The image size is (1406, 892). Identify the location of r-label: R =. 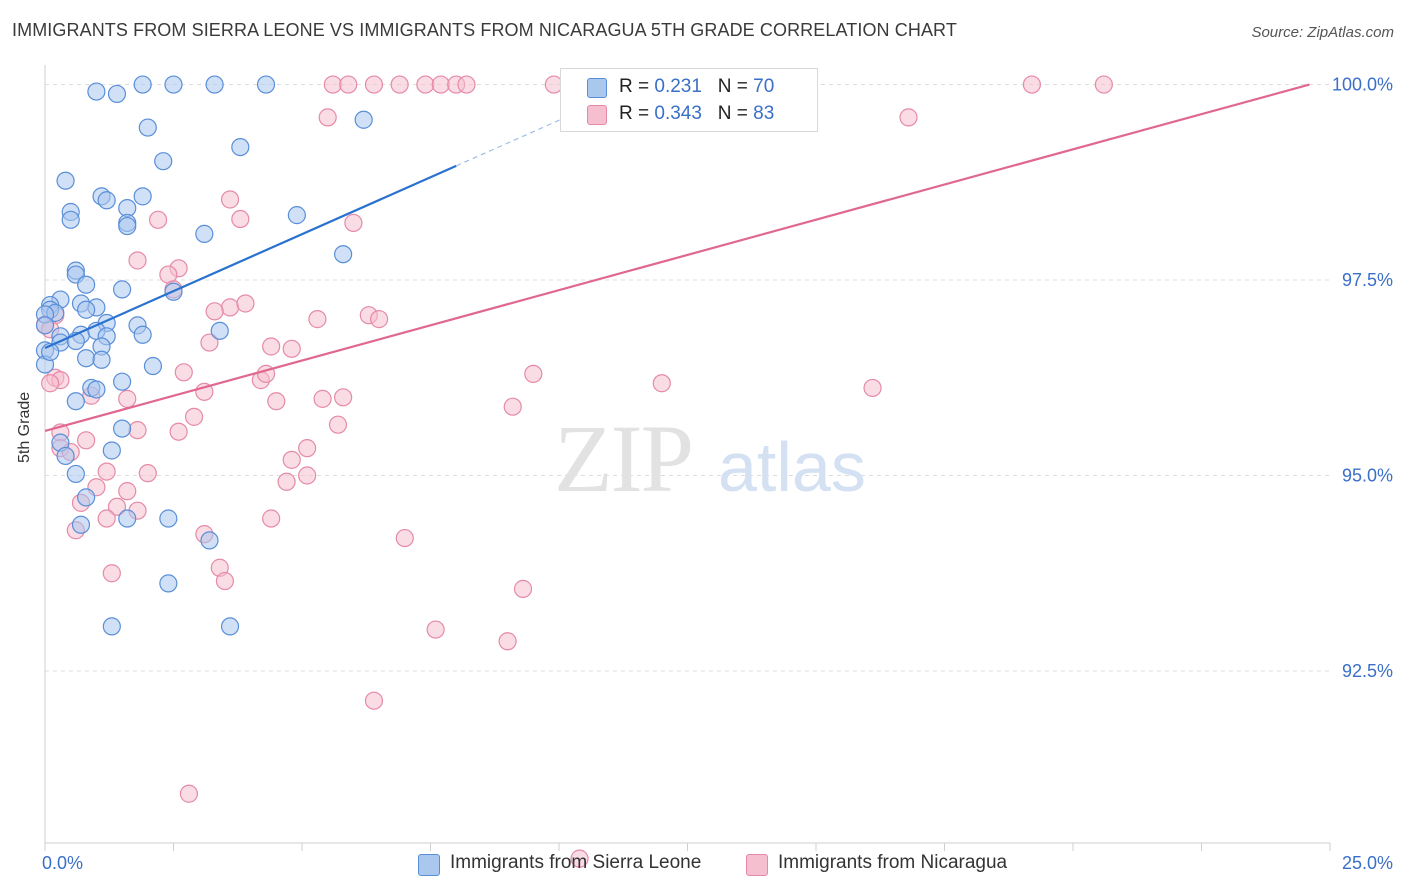
(637, 113).